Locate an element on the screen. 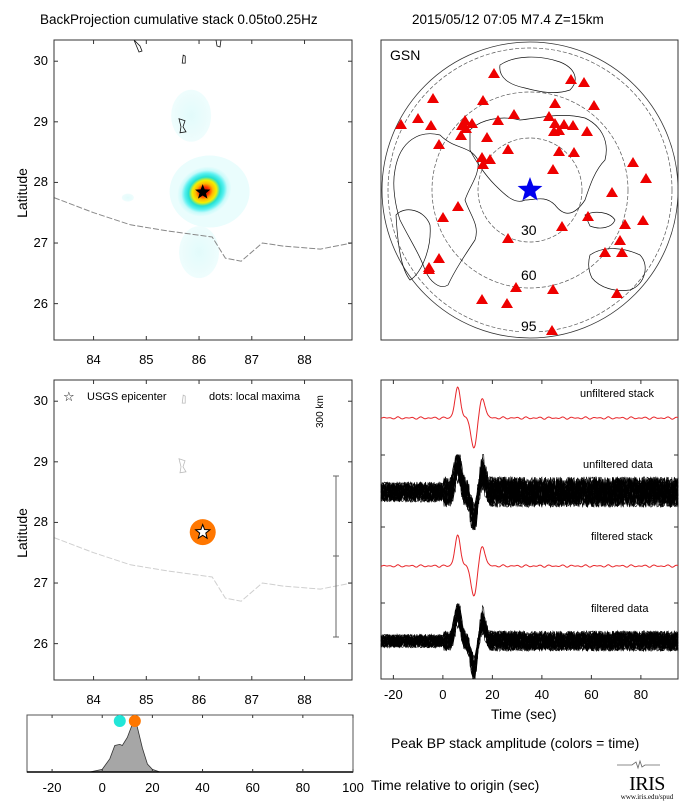 The image size is (686, 801). iris-logo-text: IRIS is located at coordinates (647, 784).